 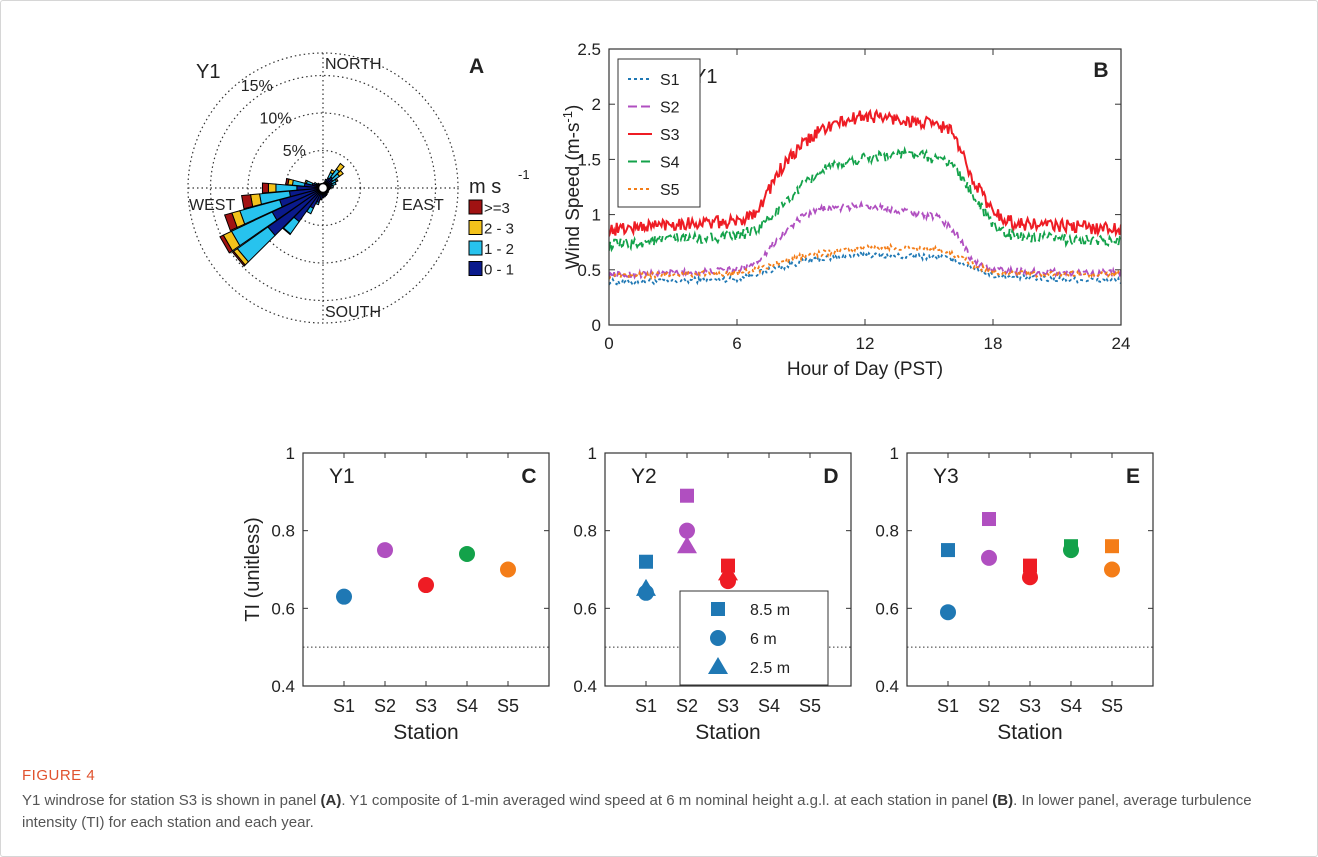 I want to click on panel-letter: E, so click(x=1133, y=476).